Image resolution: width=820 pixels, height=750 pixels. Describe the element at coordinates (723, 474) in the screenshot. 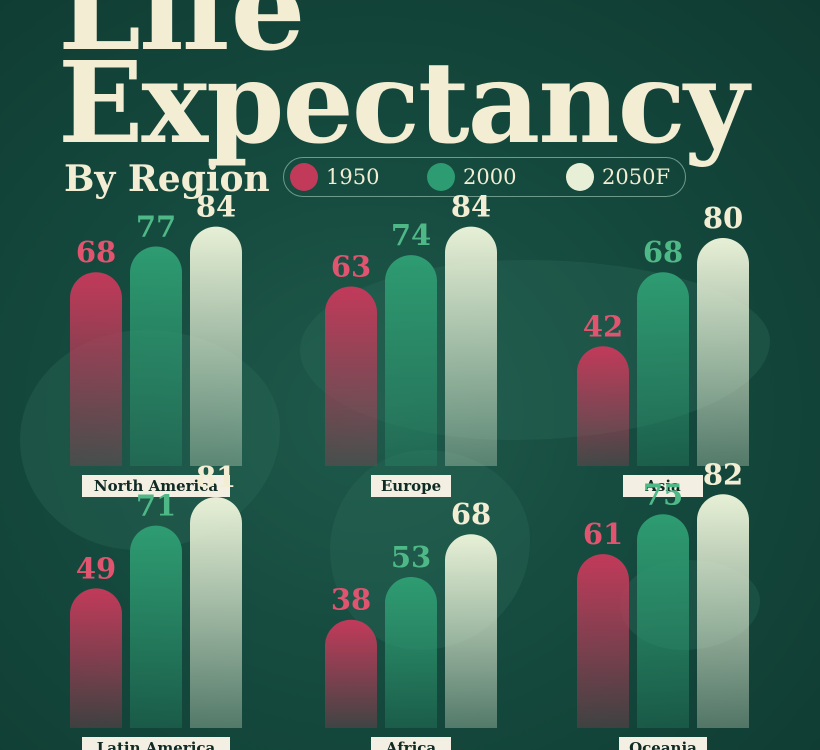

I see `value-label-oceania-2050f: 82` at that location.